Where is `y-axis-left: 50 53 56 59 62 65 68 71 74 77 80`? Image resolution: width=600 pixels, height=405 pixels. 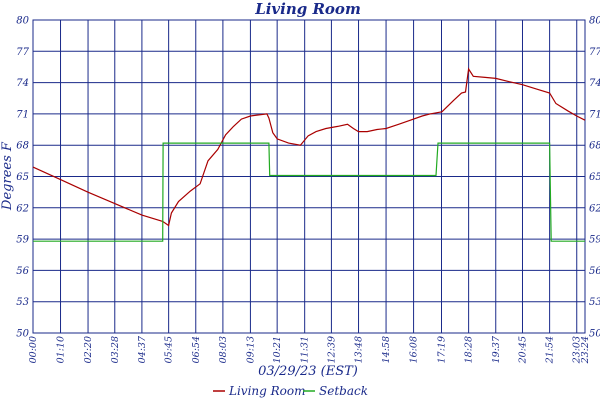 y-axis-left: 50 53 56 59 62 65 68 71 74 77 80 is located at coordinates (22, 178).